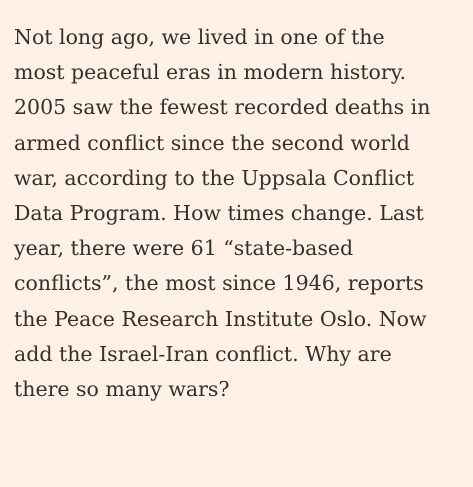  Describe the element at coordinates (219, 213) in the screenshot. I see `paragraph-line: Data Program. How times change. Last` at that location.